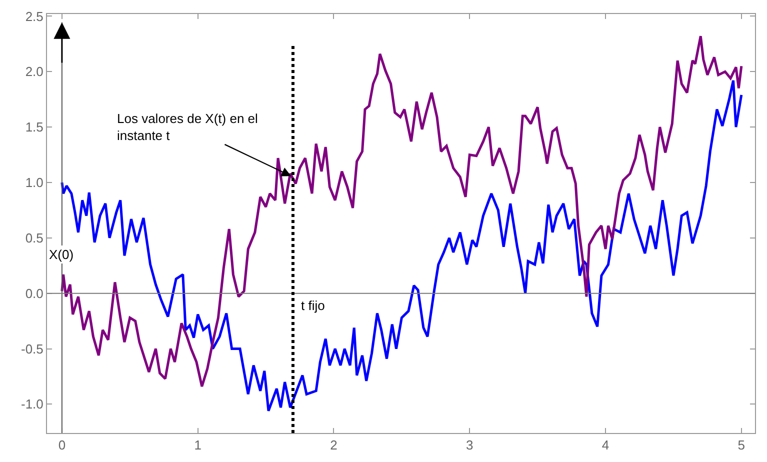  I want to click on x-tick-label: 4, so click(606, 445).